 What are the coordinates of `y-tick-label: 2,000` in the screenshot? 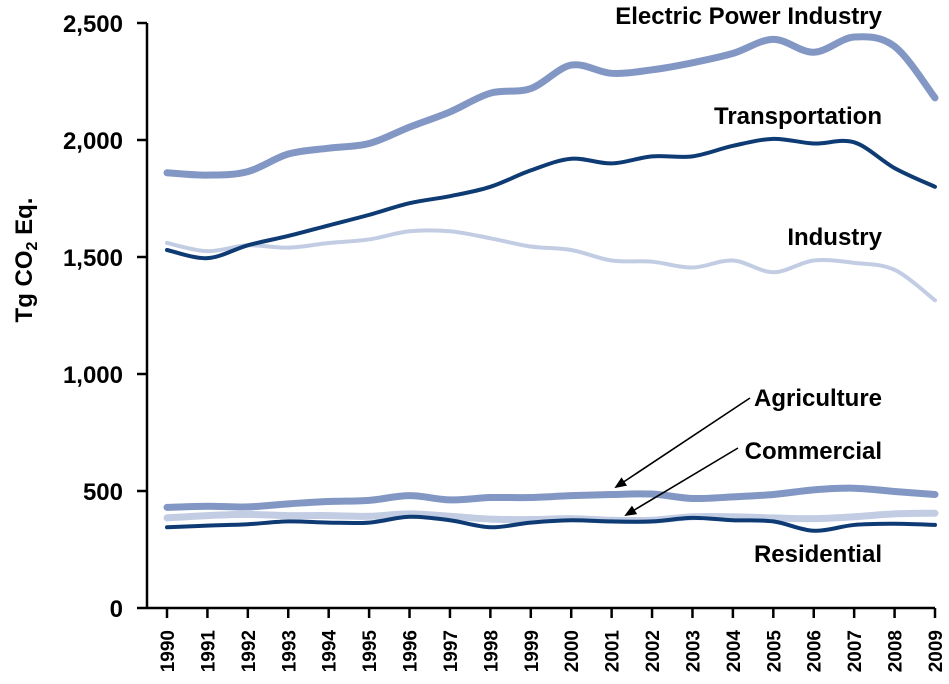 It's located at (93, 141).